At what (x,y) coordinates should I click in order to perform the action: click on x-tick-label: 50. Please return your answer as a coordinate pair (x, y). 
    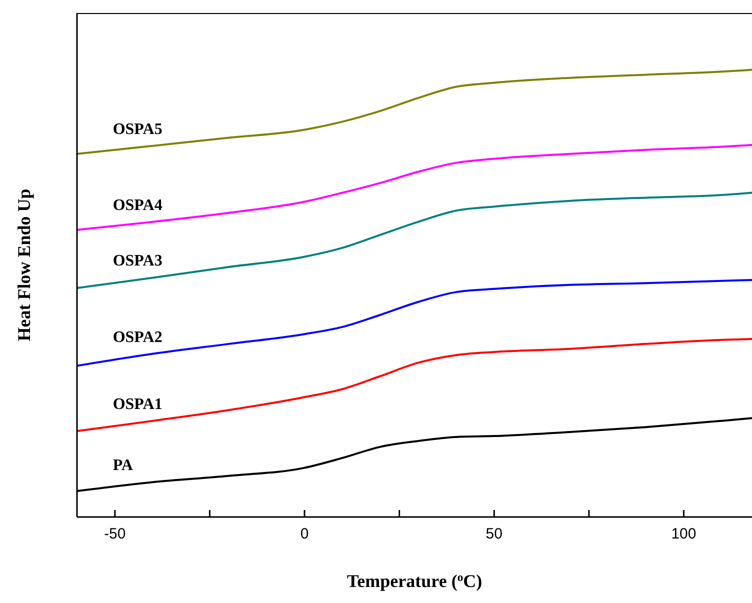
    Looking at the image, I should click on (494, 534).